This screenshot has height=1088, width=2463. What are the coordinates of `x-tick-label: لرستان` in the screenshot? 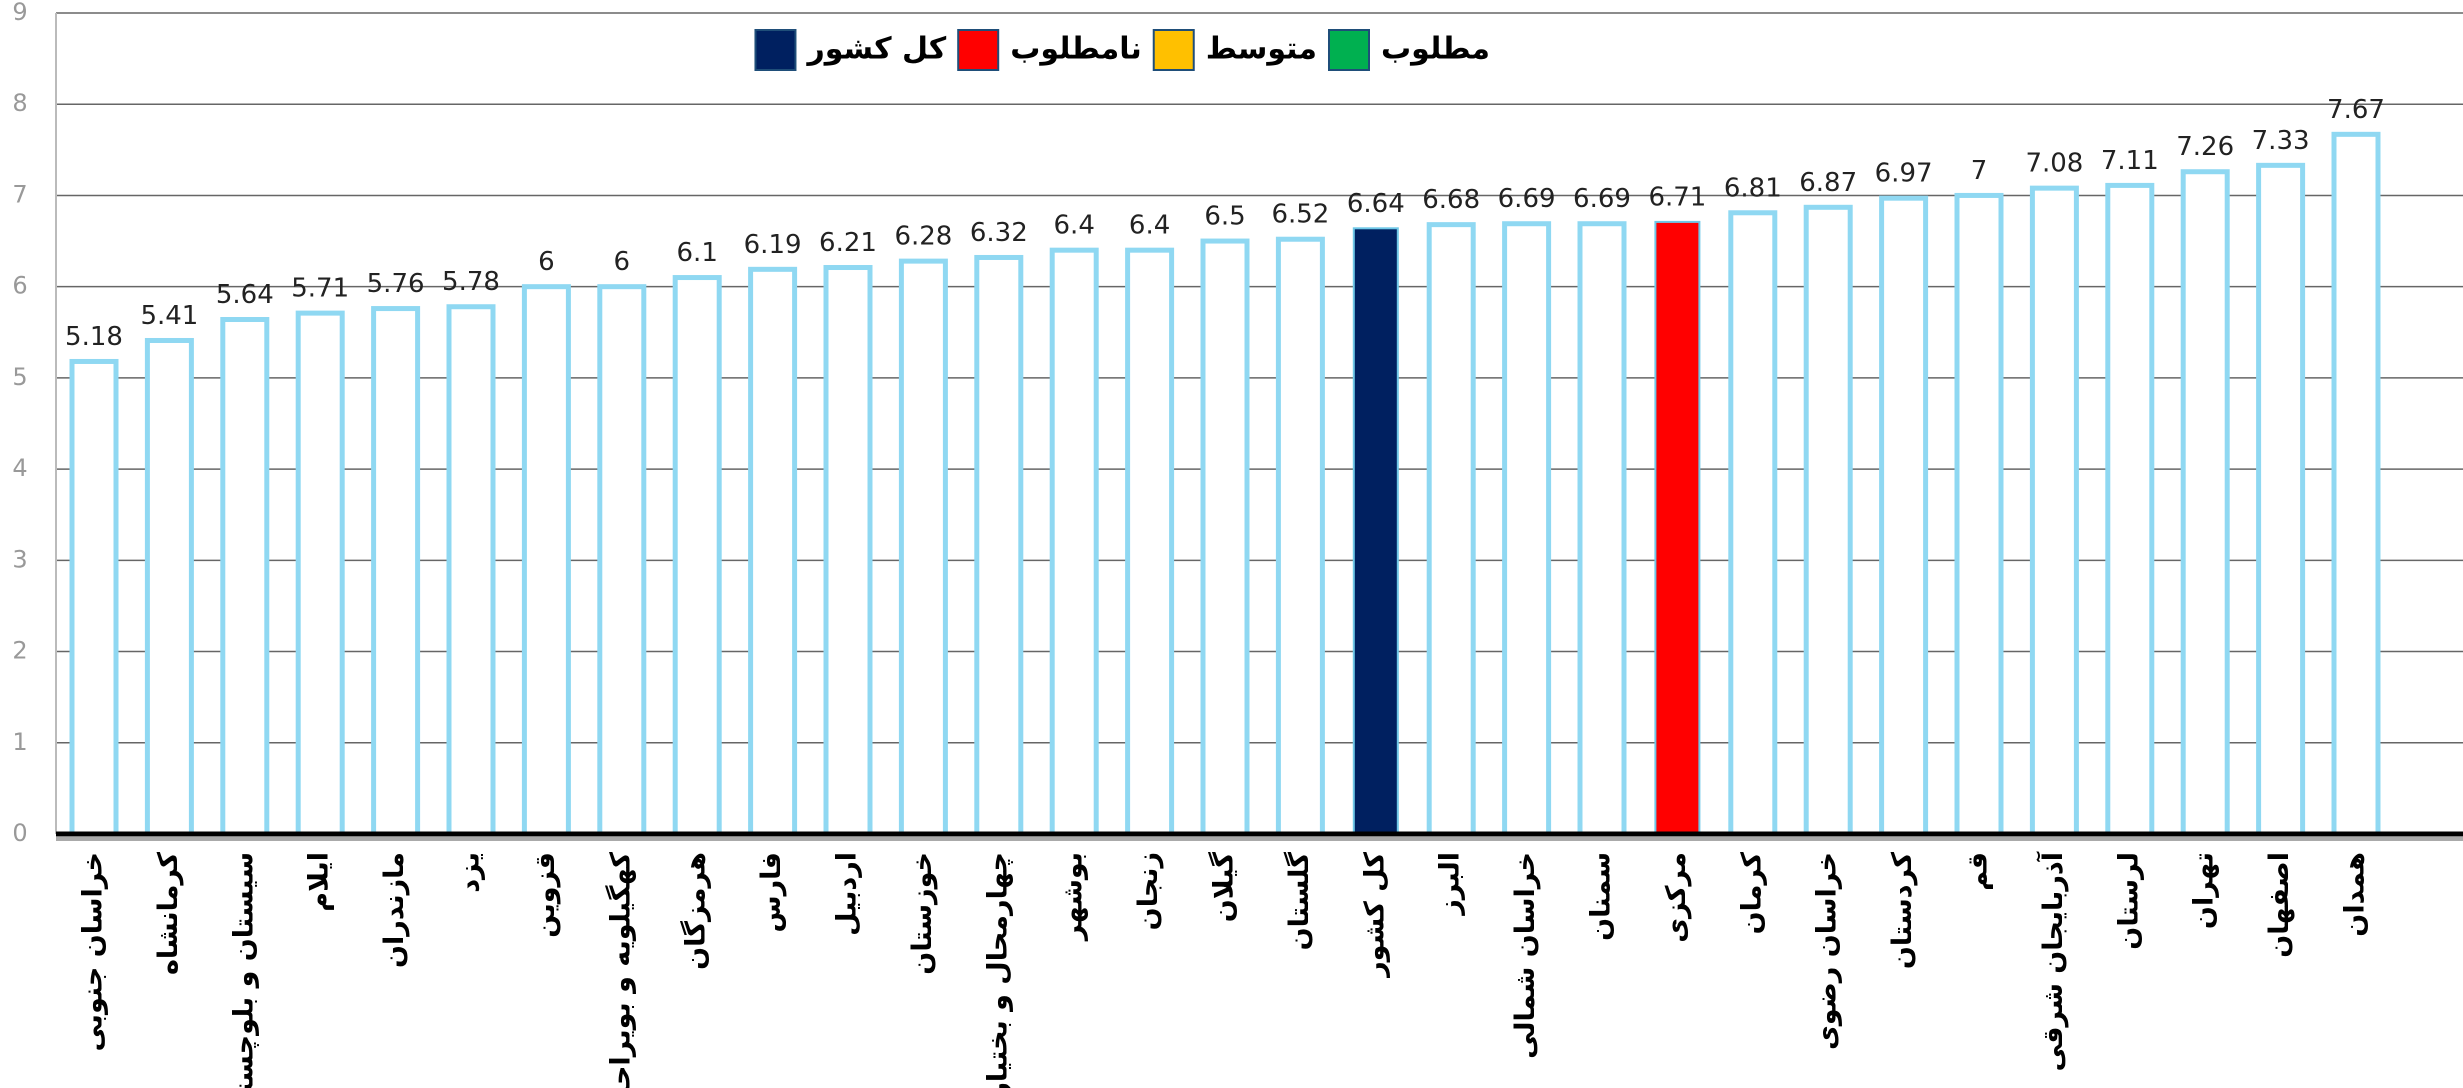 It's located at (2128, 901).